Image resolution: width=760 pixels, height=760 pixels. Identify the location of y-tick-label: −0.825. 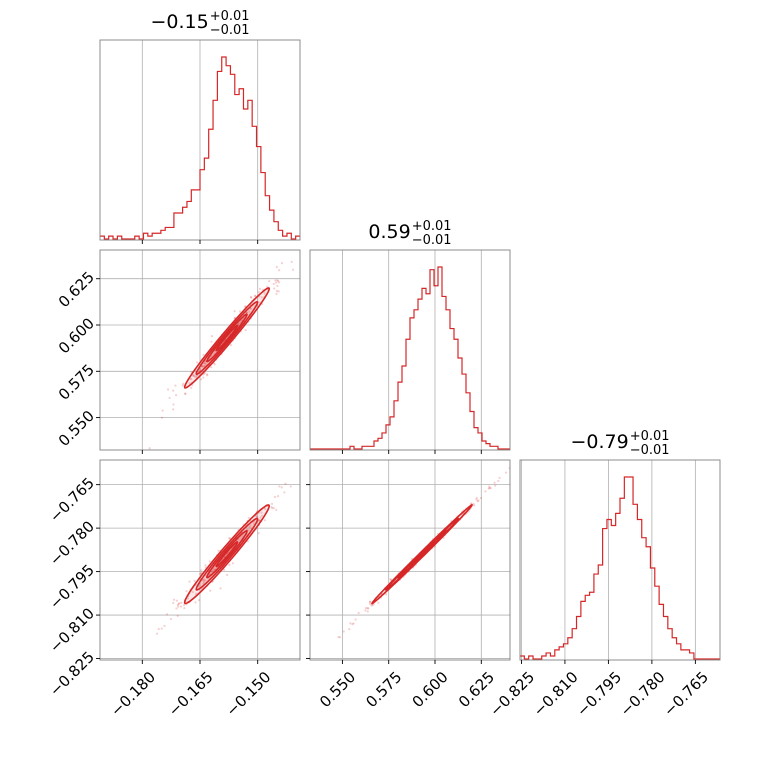
(72, 674).